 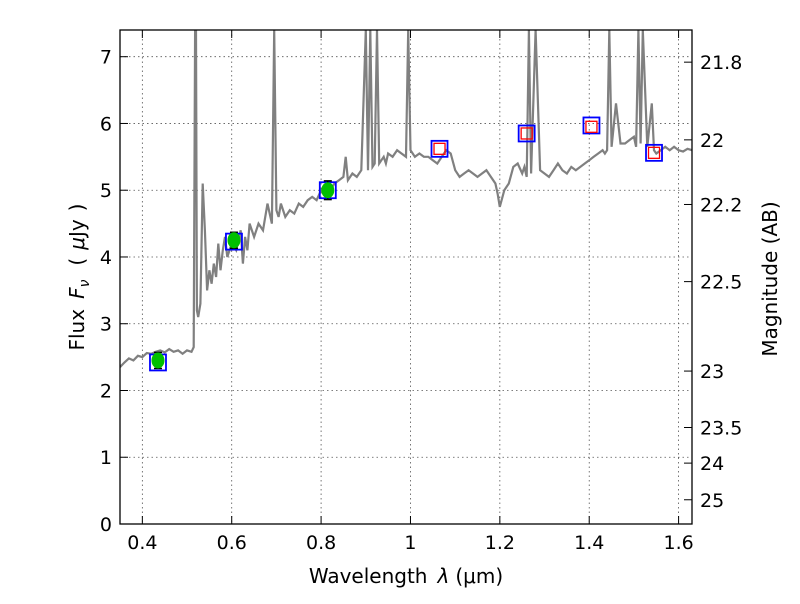 What do you see at coordinates (410, 543) in the screenshot?
I see `x-tick-label: 1` at bounding box center [410, 543].